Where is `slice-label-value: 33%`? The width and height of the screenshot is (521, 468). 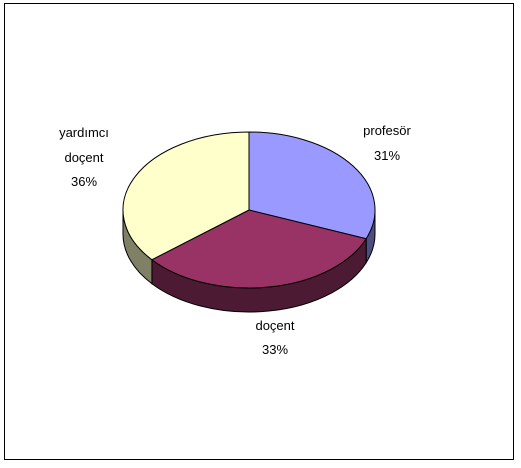
slice-label-value: 33% is located at coordinates (275, 349).